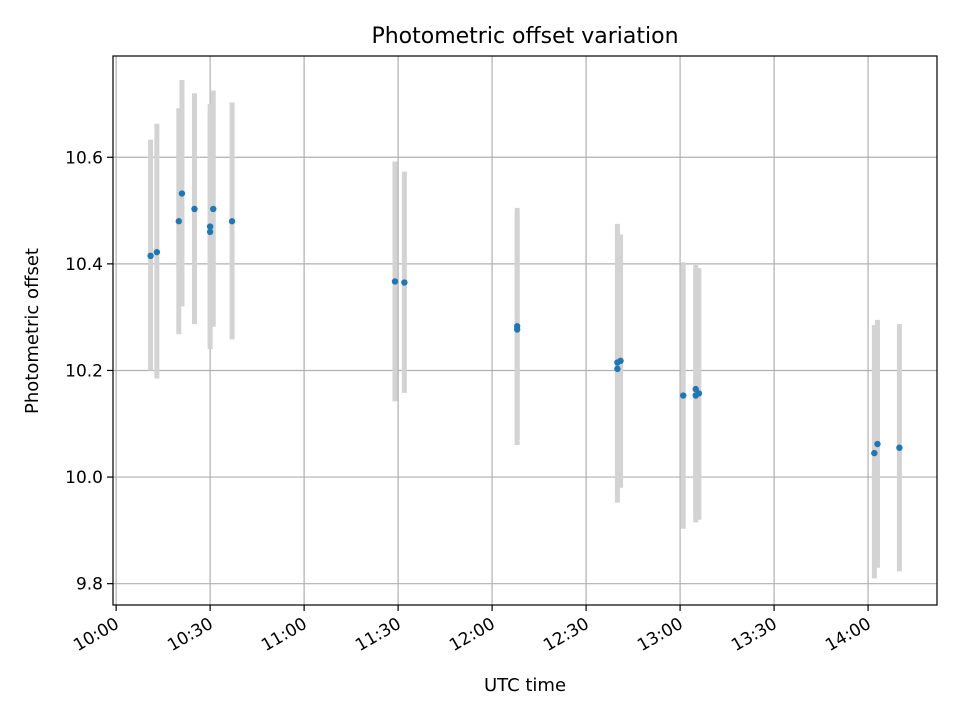 The height and width of the screenshot is (720, 960). What do you see at coordinates (525, 685) in the screenshot?
I see `x-axis-label: UTC time` at bounding box center [525, 685].